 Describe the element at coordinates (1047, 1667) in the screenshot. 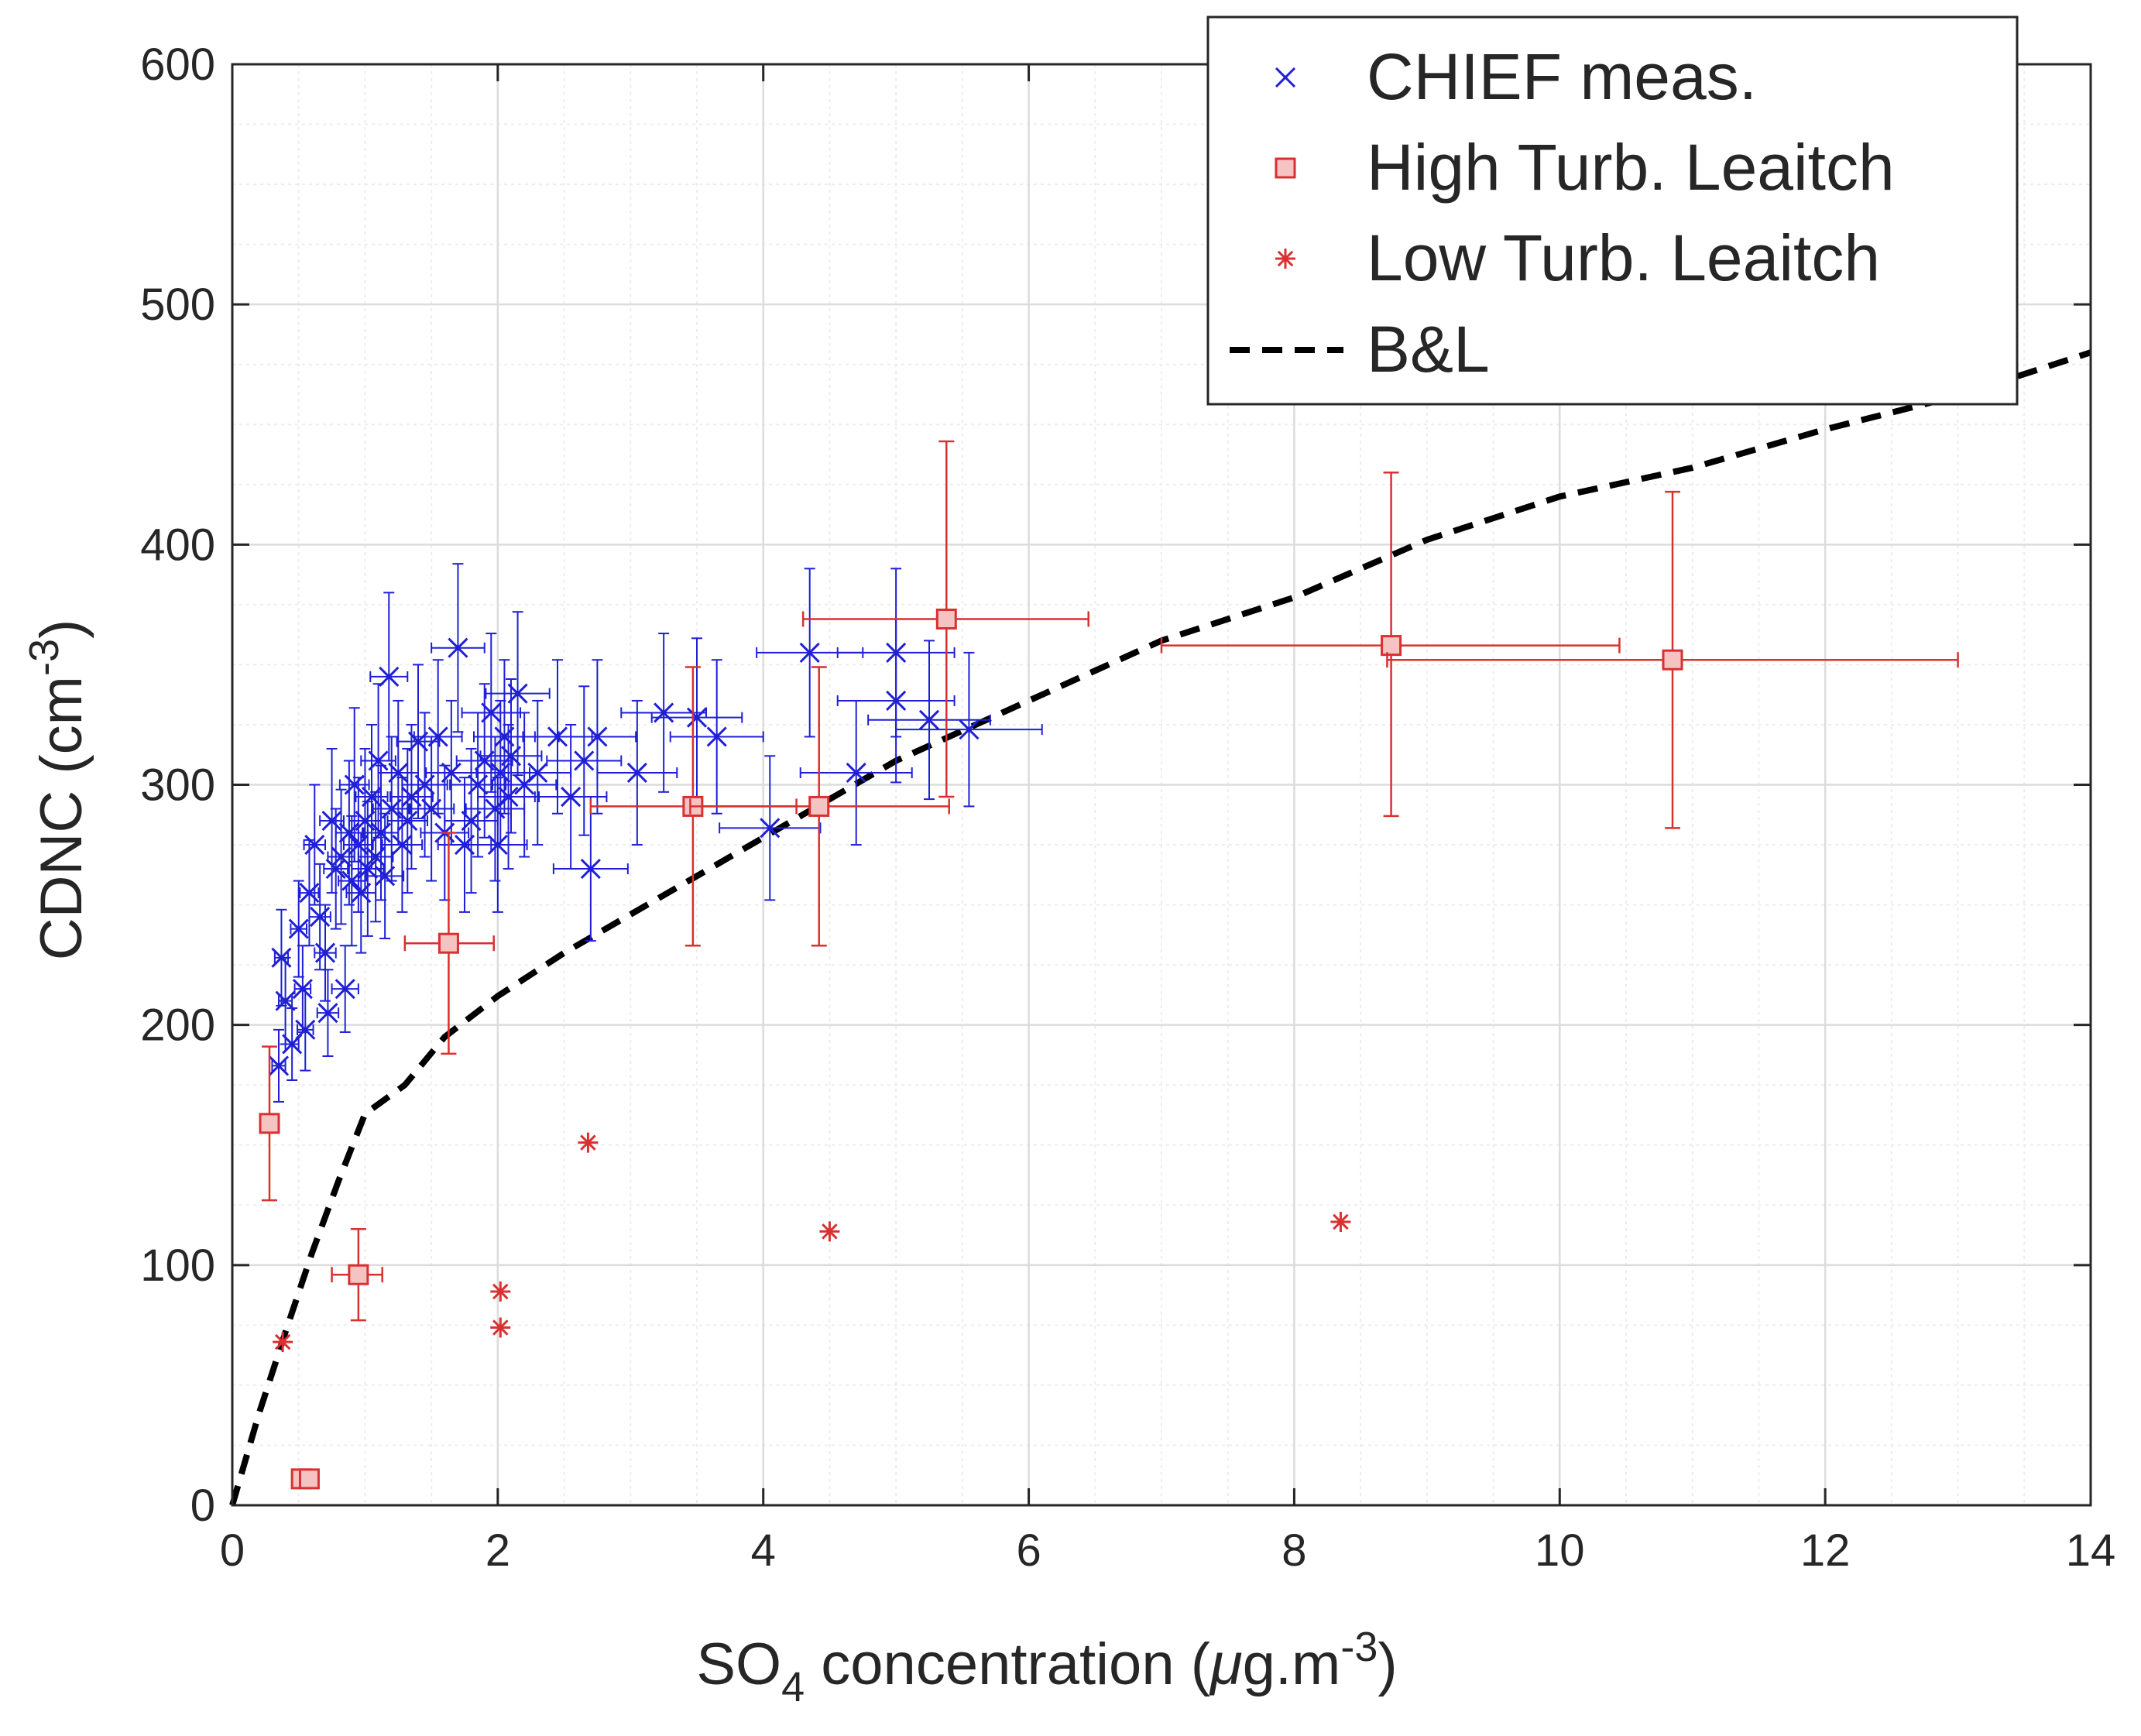

I see `x-axis-label: SO4 concentration (μg.m-3)` at that location.